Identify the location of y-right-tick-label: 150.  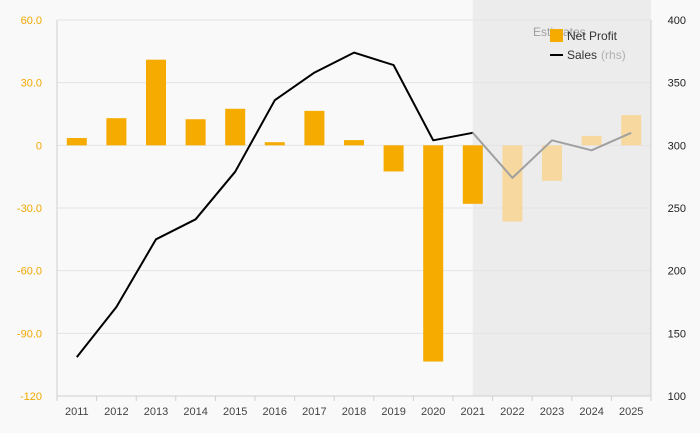
(677, 334).